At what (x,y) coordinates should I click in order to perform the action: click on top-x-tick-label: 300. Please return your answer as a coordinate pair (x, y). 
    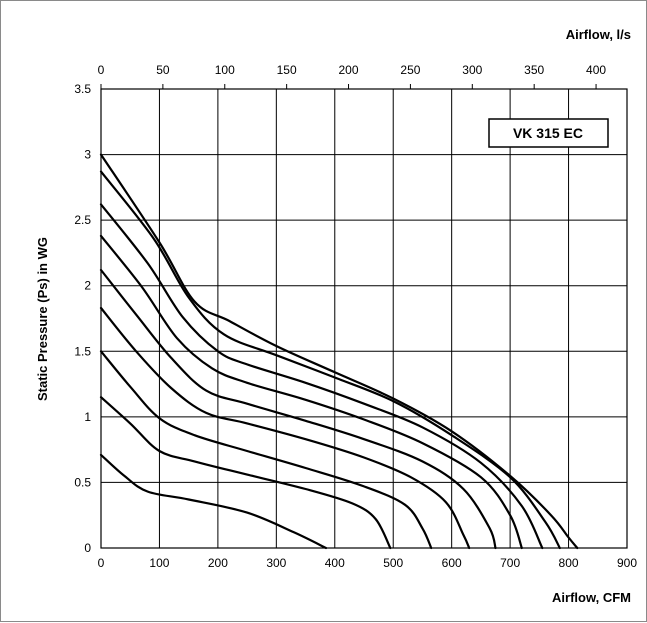
    Looking at the image, I should click on (472, 70).